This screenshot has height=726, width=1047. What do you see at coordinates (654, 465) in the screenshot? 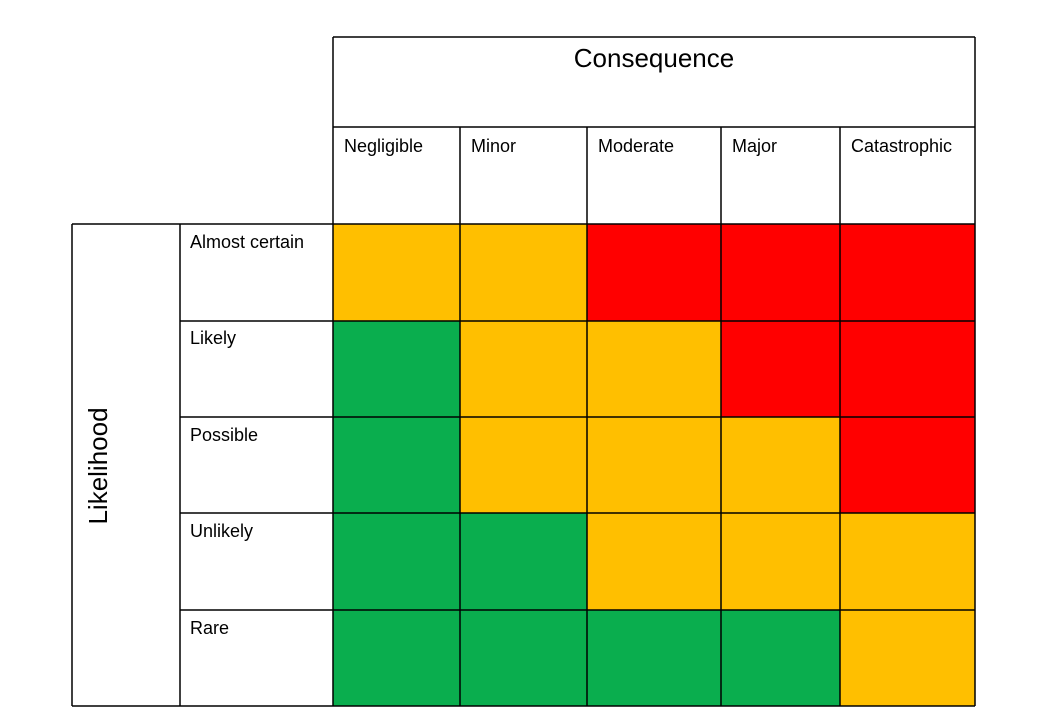
I see `risk-cell-possible-moderate` at bounding box center [654, 465].